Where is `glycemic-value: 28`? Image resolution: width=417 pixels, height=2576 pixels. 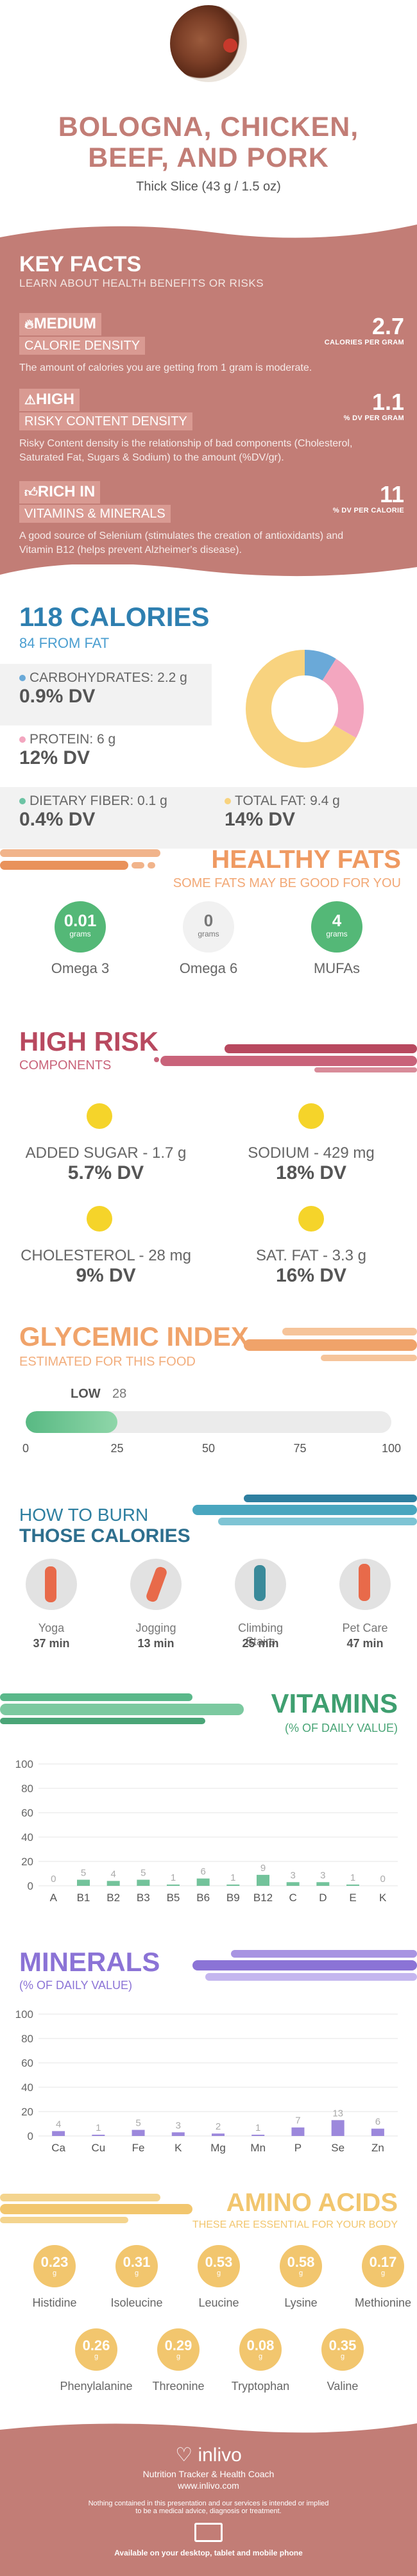
glycemic-value: 28 is located at coordinates (119, 1394).